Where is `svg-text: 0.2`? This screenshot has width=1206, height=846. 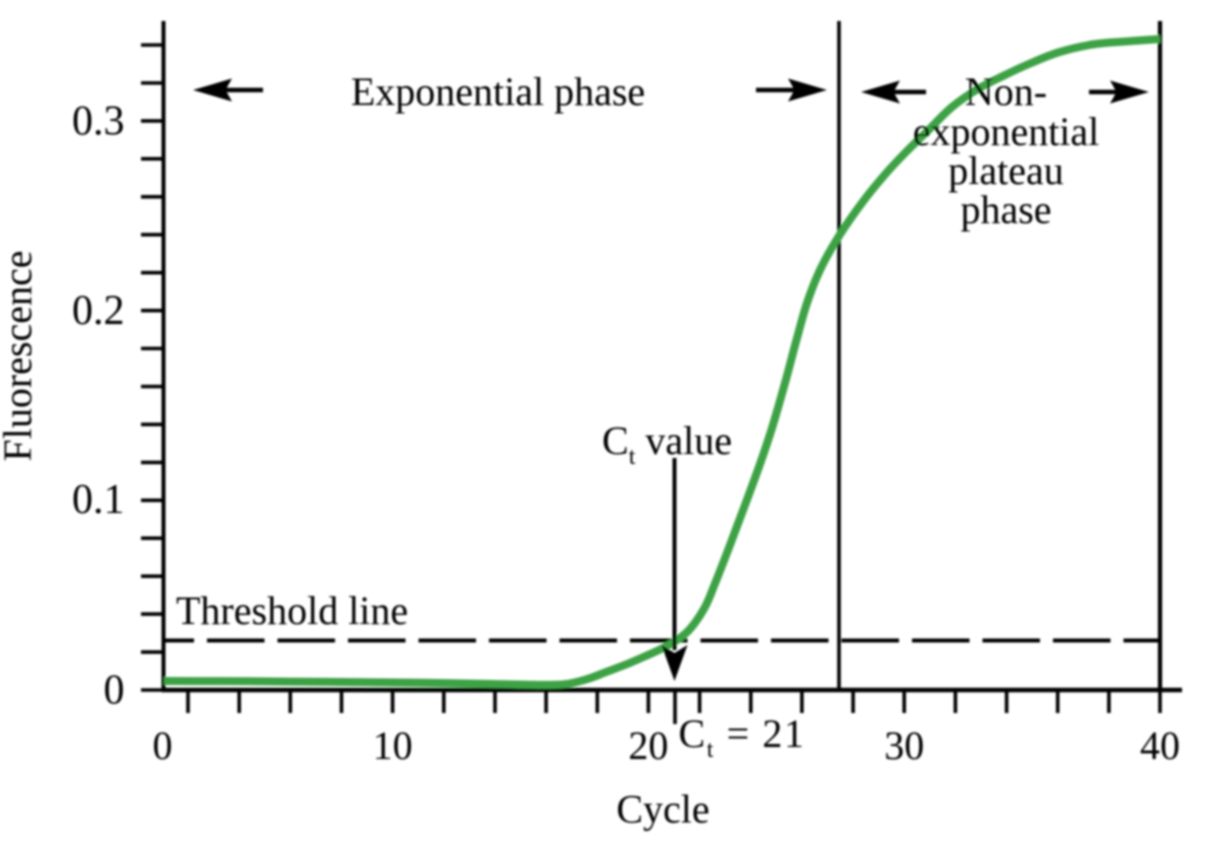 svg-text: 0.2 is located at coordinates (98, 311).